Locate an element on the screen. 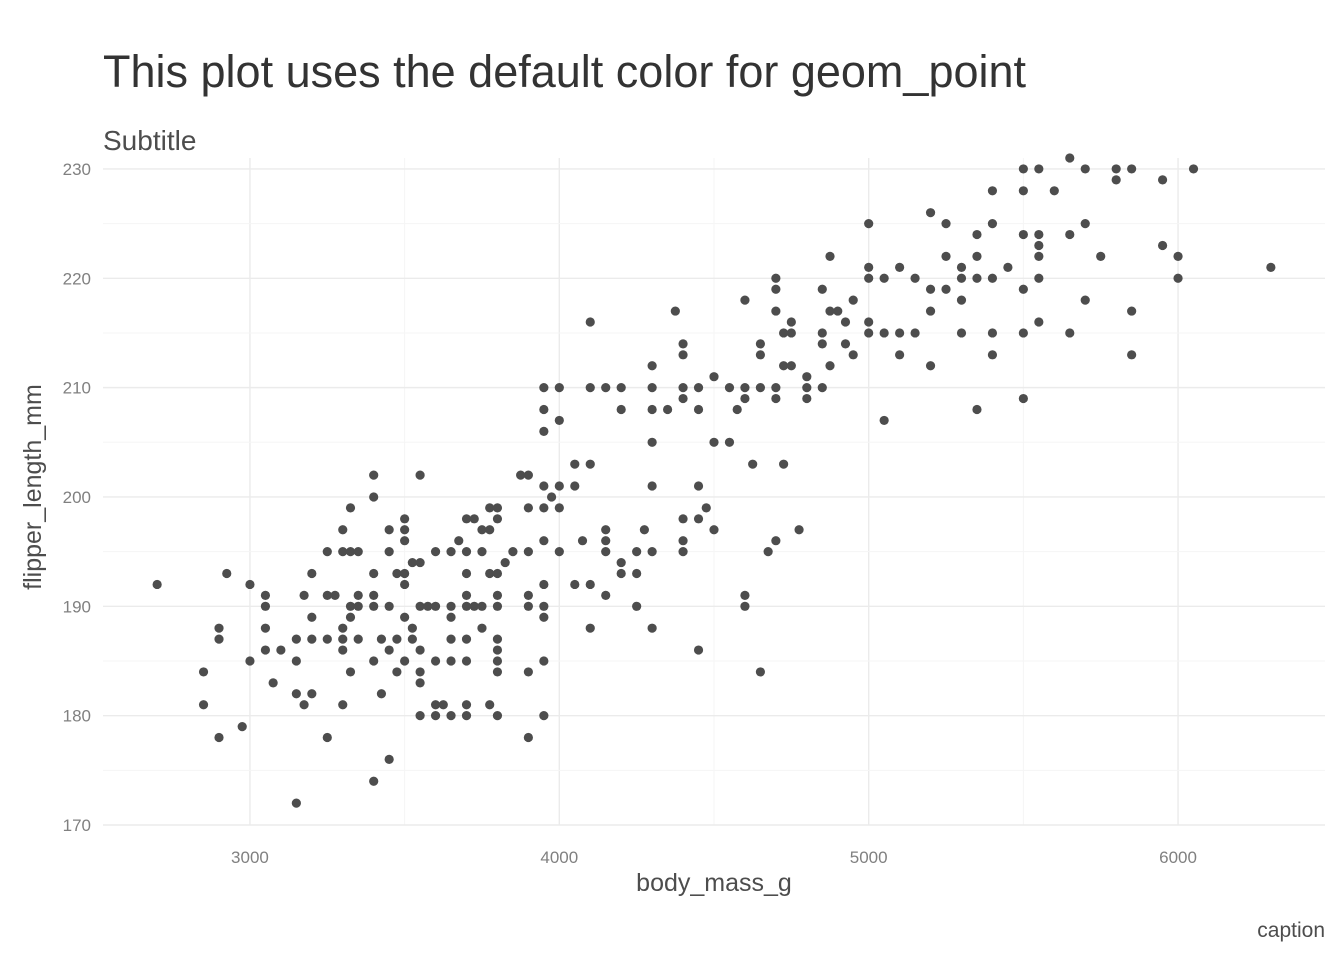  chart-subtitle: Subtitle is located at coordinates (149, 140).